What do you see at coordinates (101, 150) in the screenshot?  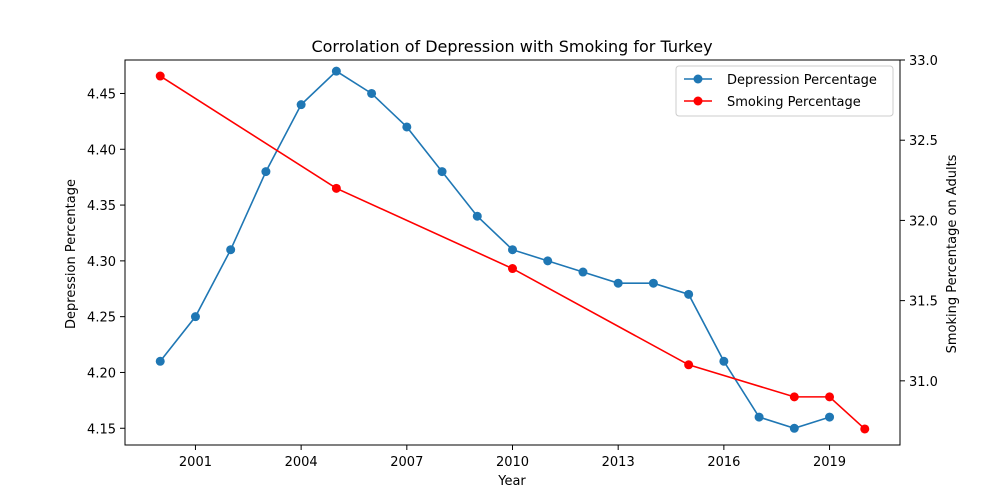 I see `y-left-tick-label: 4.40` at bounding box center [101, 150].